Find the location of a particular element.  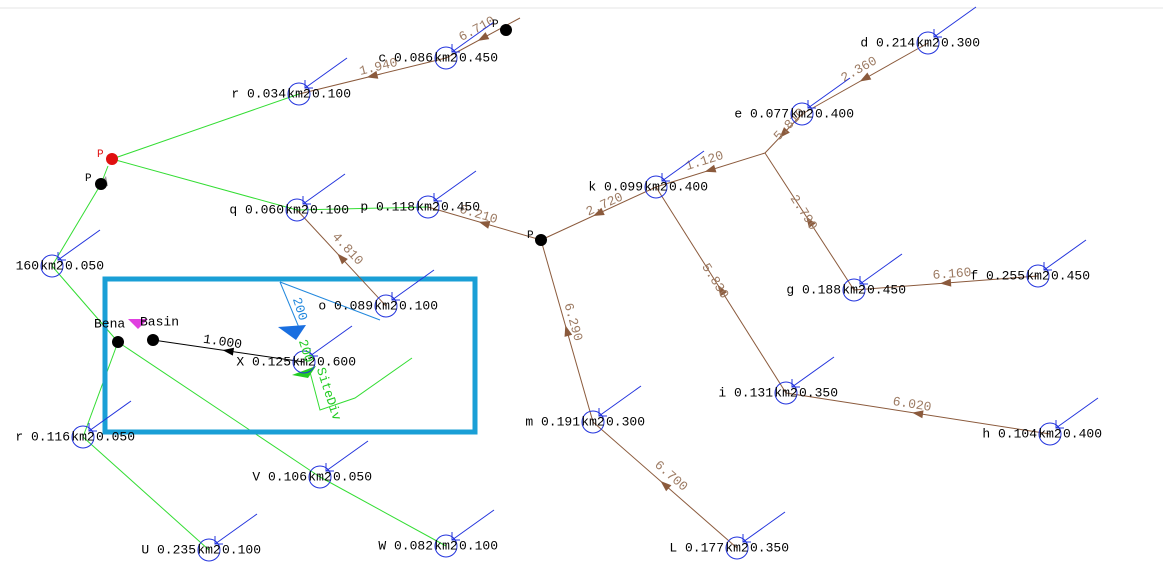

diversion-marker is located at coordinates (292, 332).